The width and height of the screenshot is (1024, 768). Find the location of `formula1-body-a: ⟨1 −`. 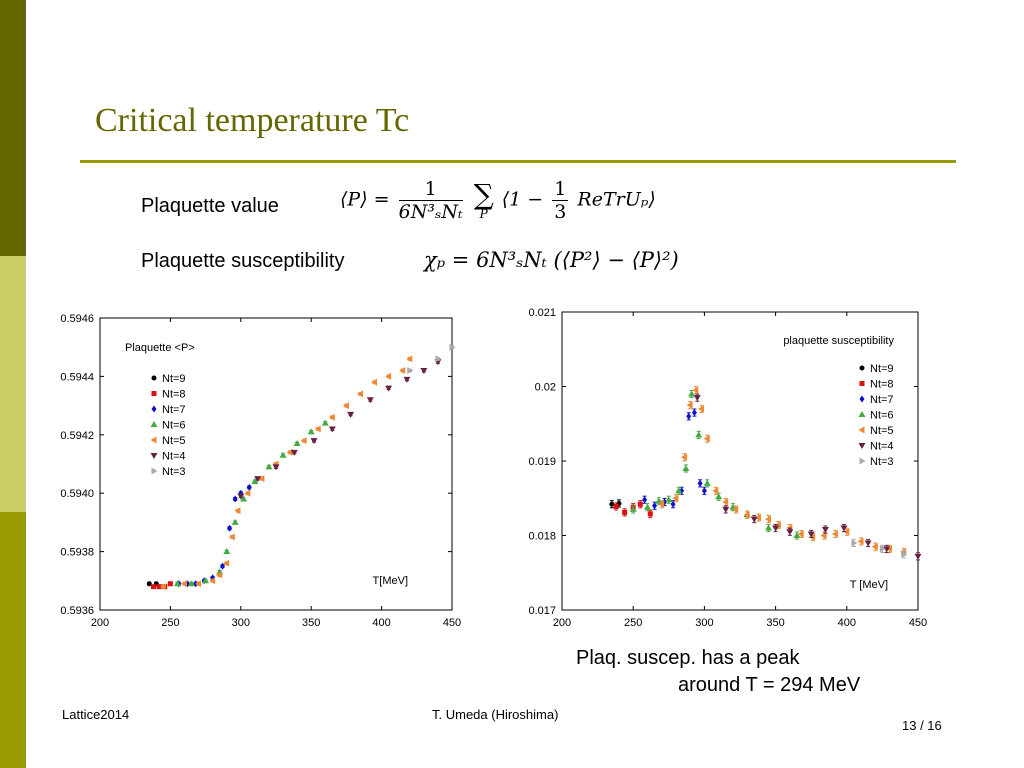

formula1-body-a: ⟨1 − is located at coordinates (522, 199).